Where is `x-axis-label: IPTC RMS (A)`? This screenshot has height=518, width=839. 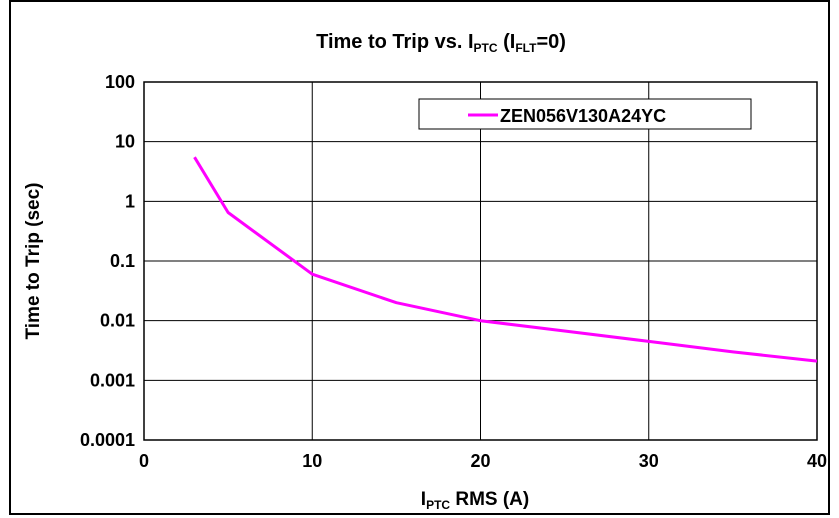
x-axis-label: IPTC RMS (A) is located at coordinates (475, 500).